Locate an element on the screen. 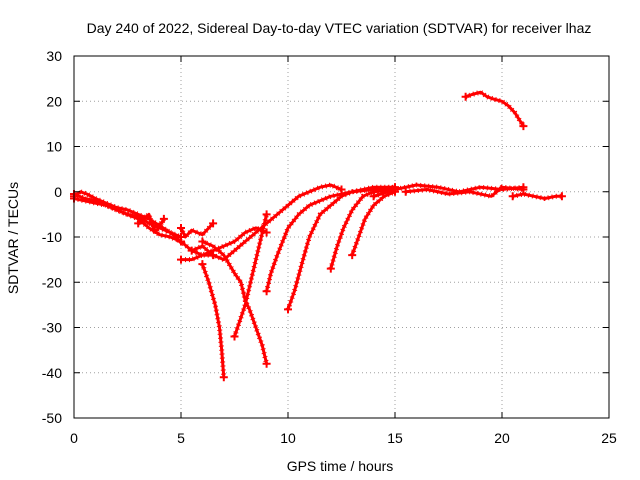  series-arc-18-markers is located at coordinates (495, 108).